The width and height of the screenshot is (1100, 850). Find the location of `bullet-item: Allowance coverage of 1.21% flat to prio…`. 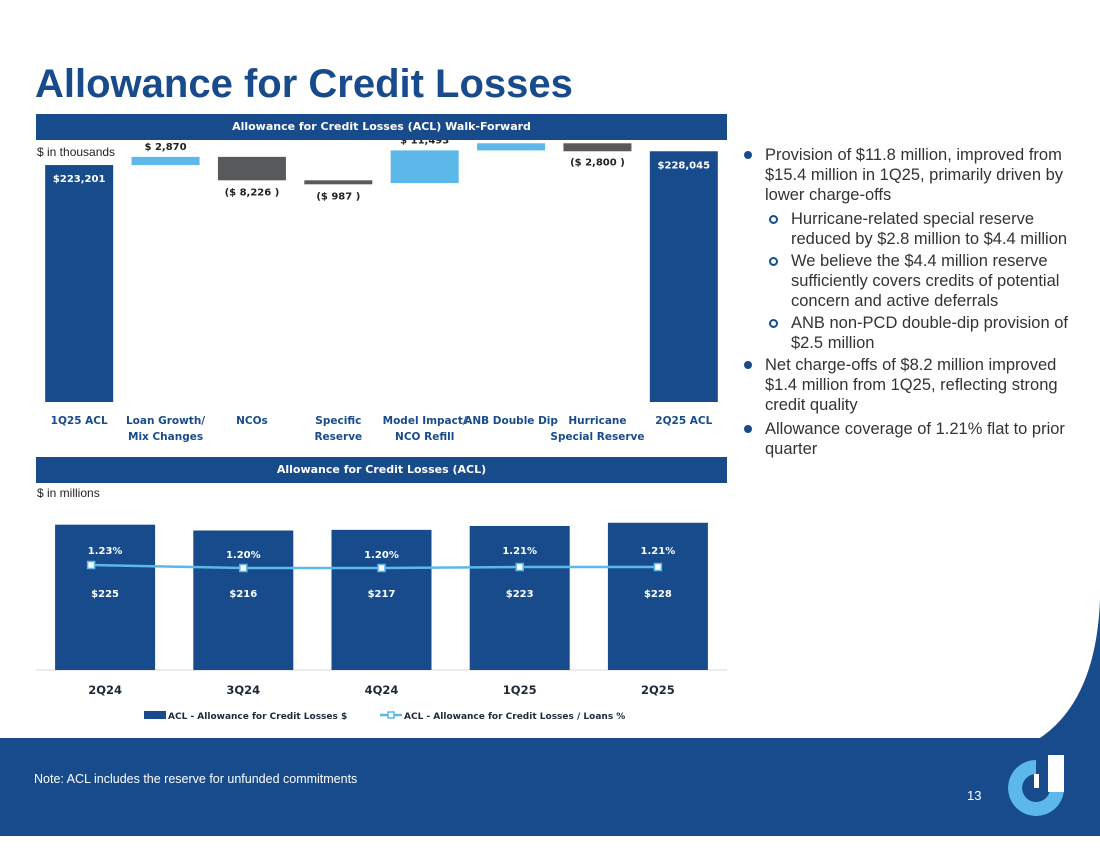

bullet-item: Allowance coverage of 1.21% flat to prio… is located at coordinates (912, 439).